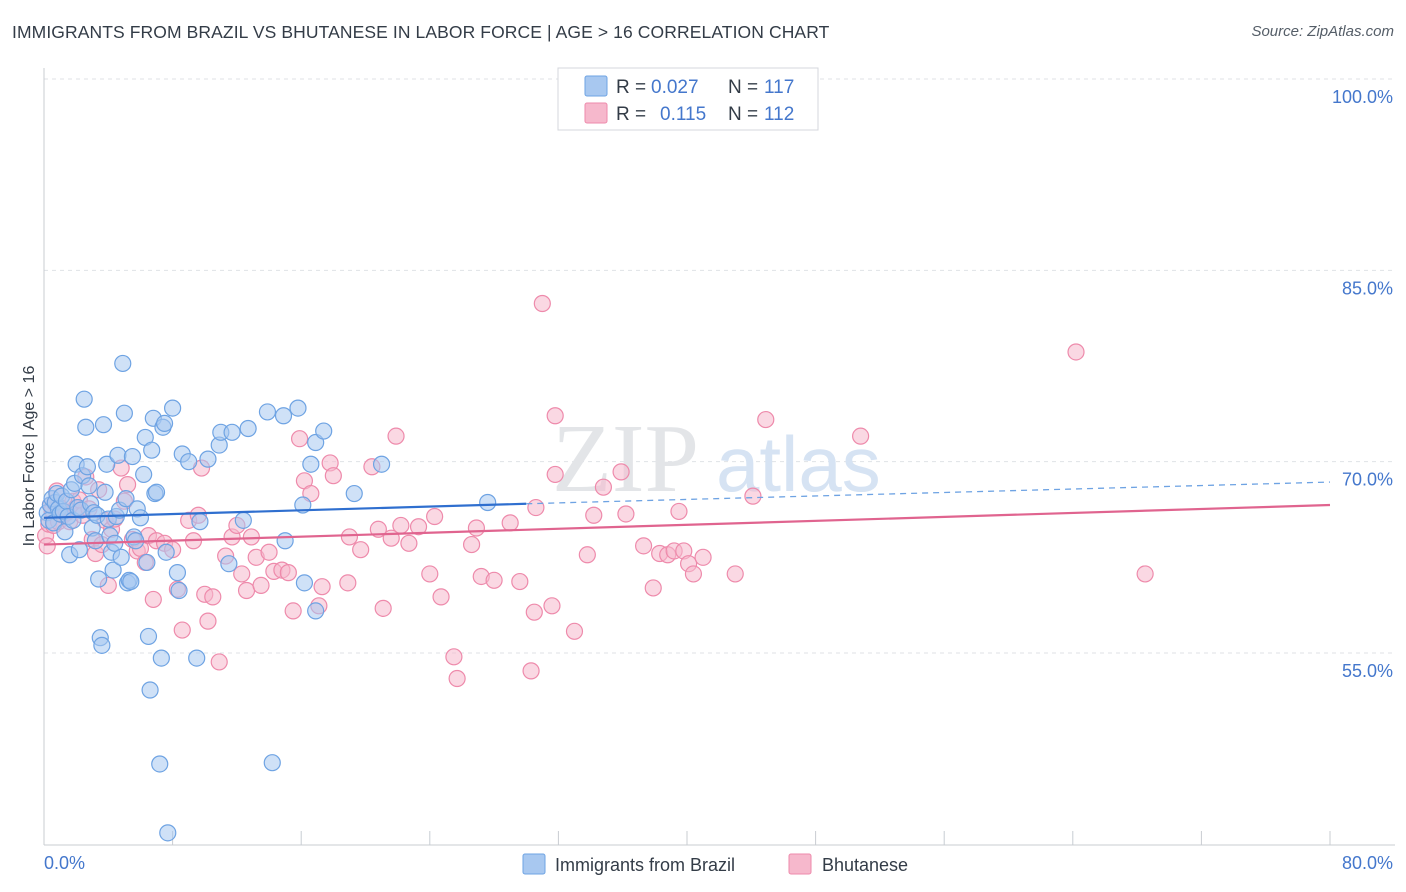 The image size is (1406, 892). What do you see at coordinates (800, 864) in the screenshot?
I see `bottom-legend-swatch-bhutanese` at bounding box center [800, 864].